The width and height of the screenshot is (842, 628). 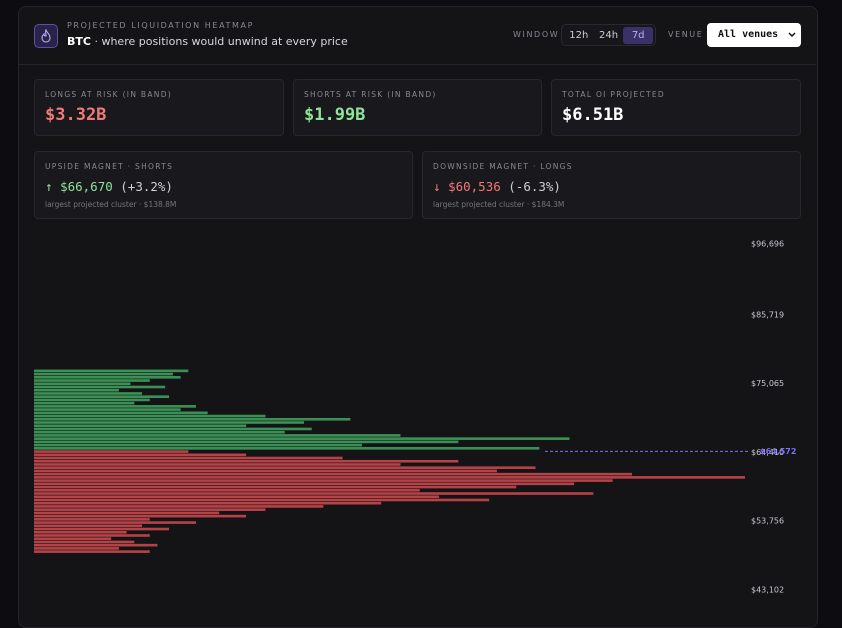 I want to click on y-tick-label: $64,410, so click(x=767, y=452).